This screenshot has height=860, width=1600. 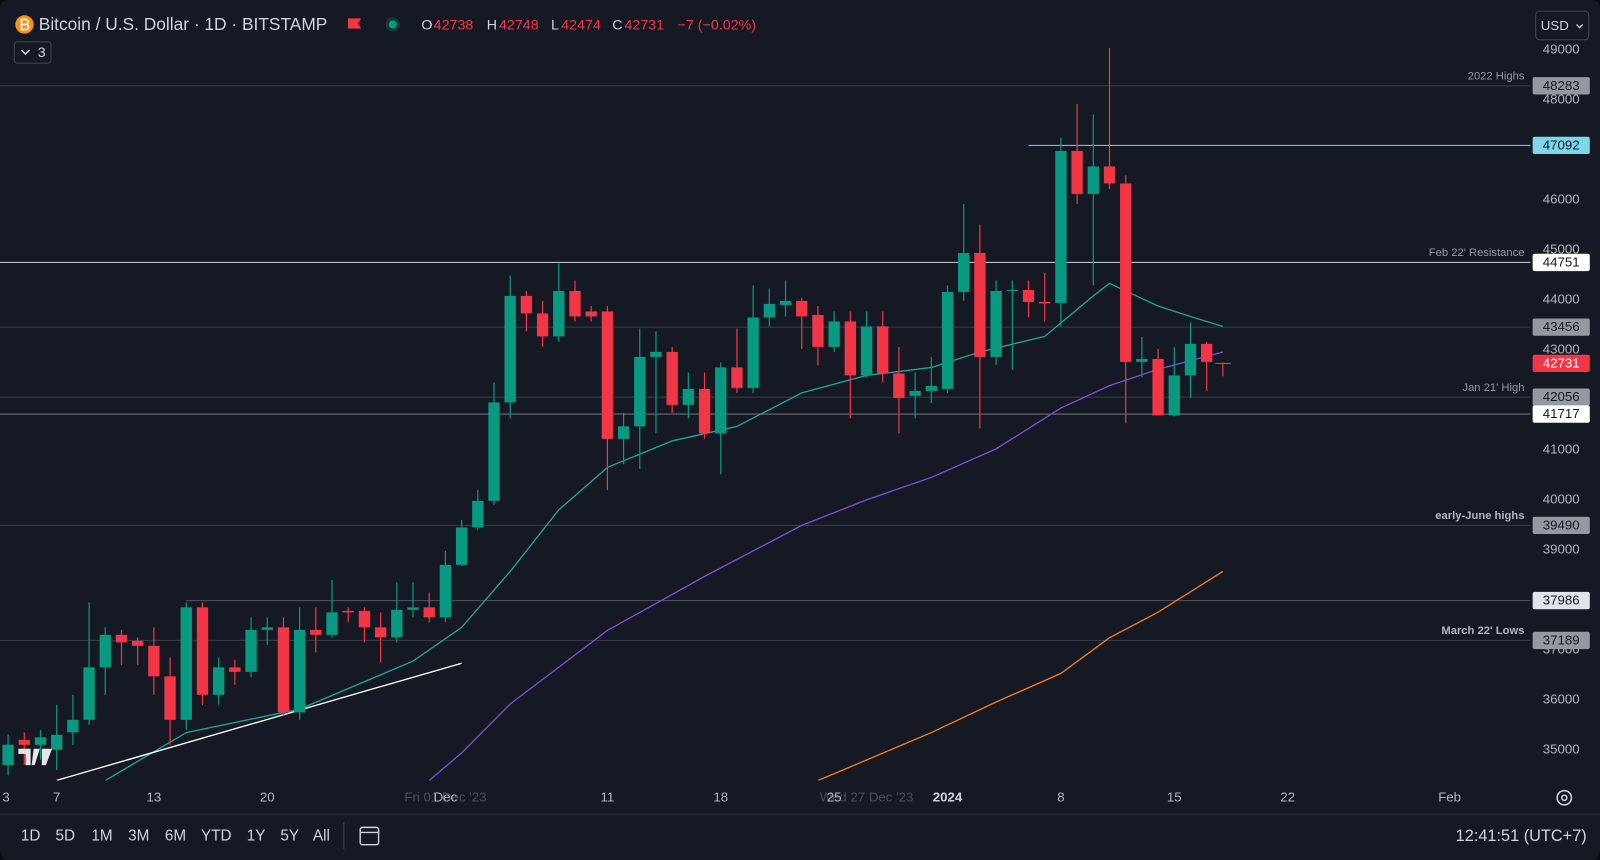 I want to click on x-tick-label: 15, so click(x=1174, y=796).